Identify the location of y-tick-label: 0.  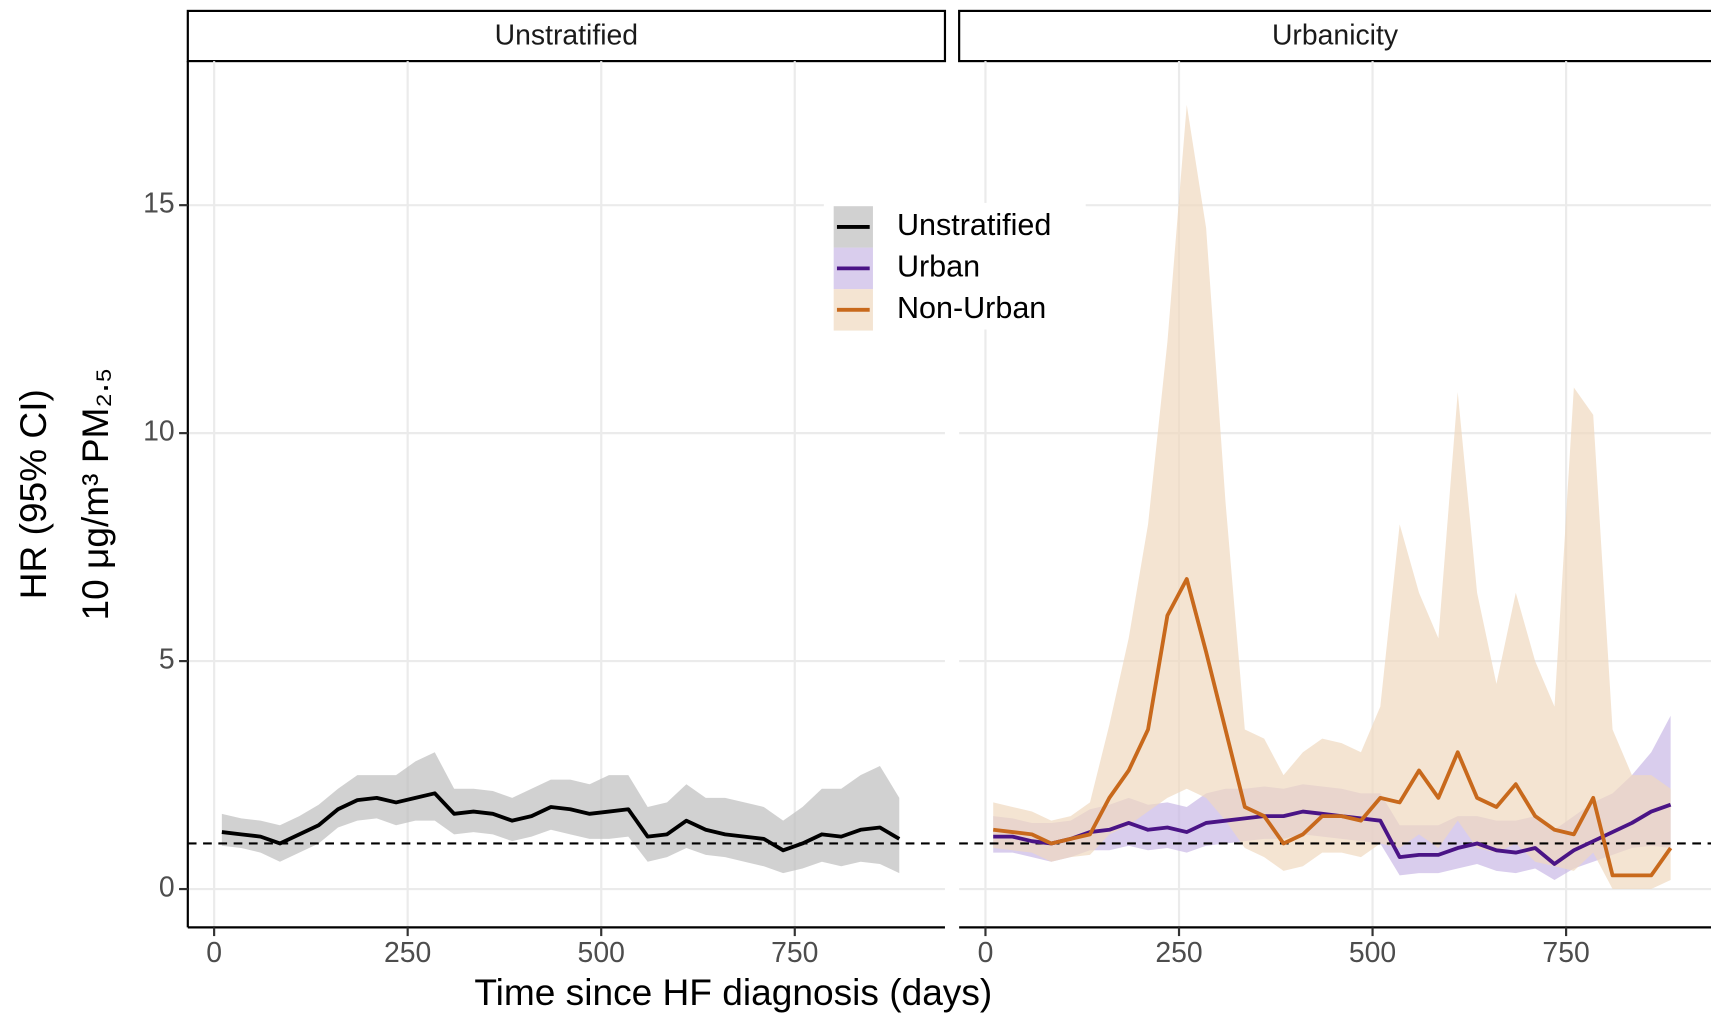
(167, 888).